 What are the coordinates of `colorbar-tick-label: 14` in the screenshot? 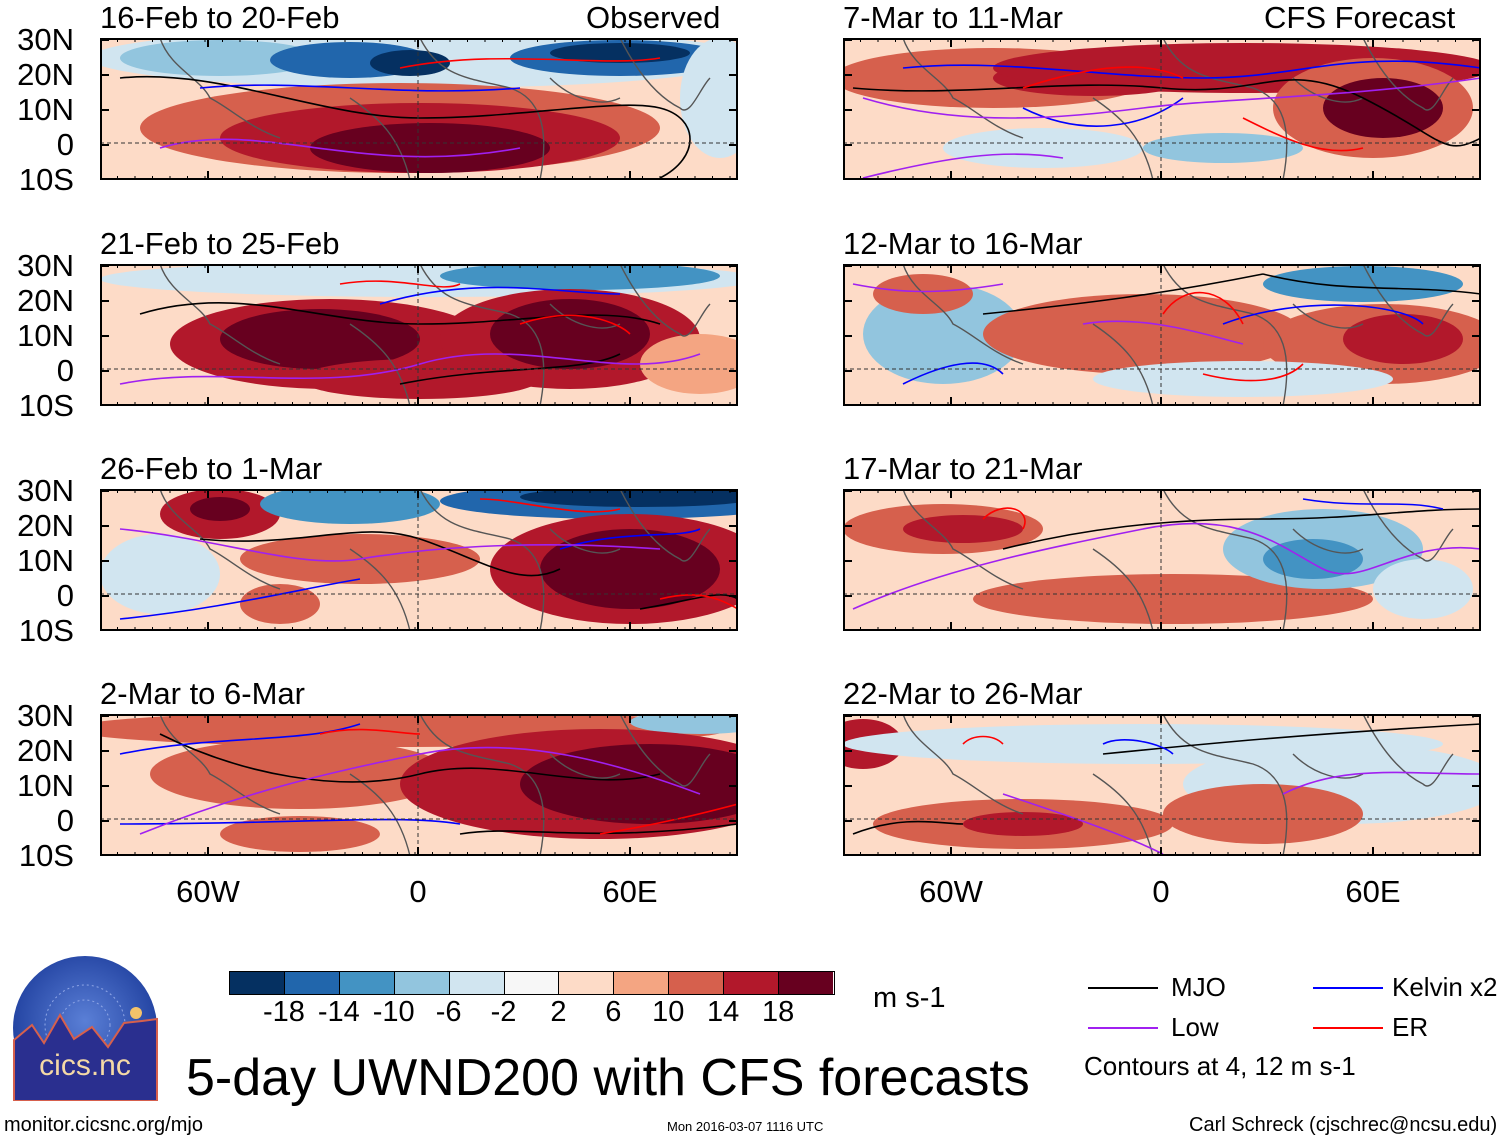 It's located at (723, 1012).